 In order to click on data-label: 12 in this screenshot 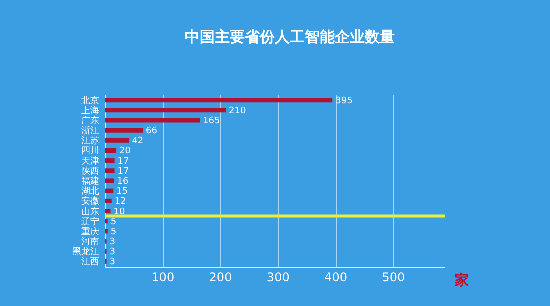, I will do `click(120, 202)`.